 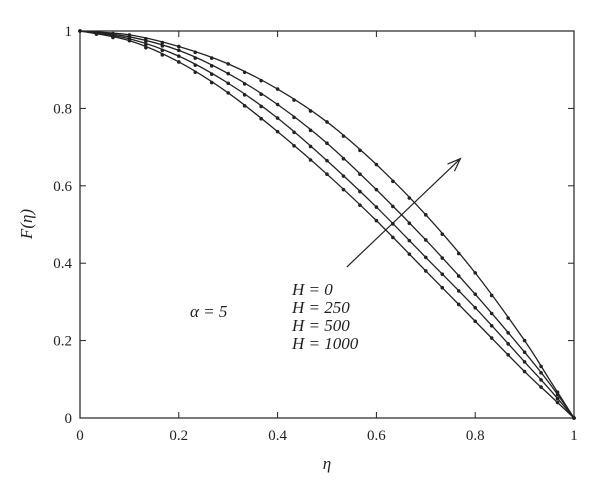 I want to click on y-tick-label: 0.4, so click(x=62, y=264).